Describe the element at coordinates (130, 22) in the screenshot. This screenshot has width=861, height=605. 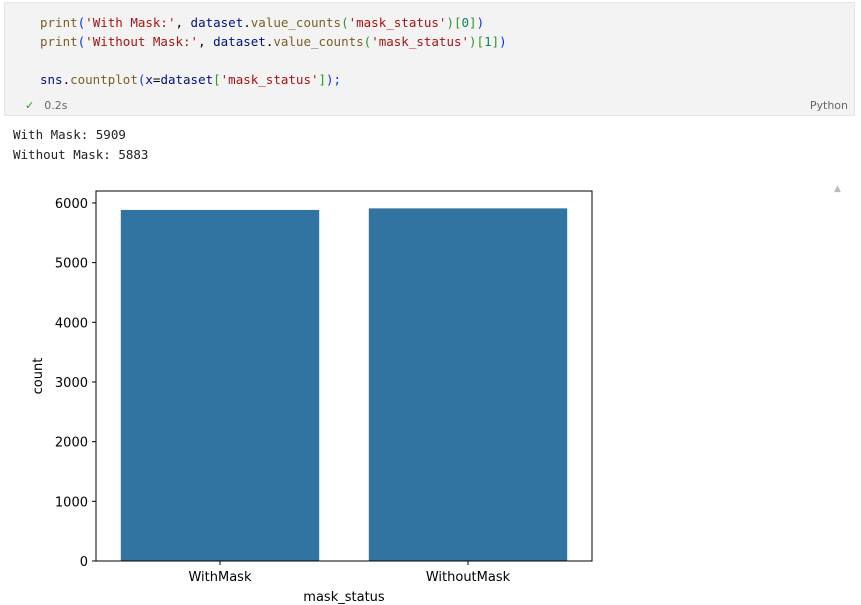
I see `code-token: 'With Mask:'` at that location.